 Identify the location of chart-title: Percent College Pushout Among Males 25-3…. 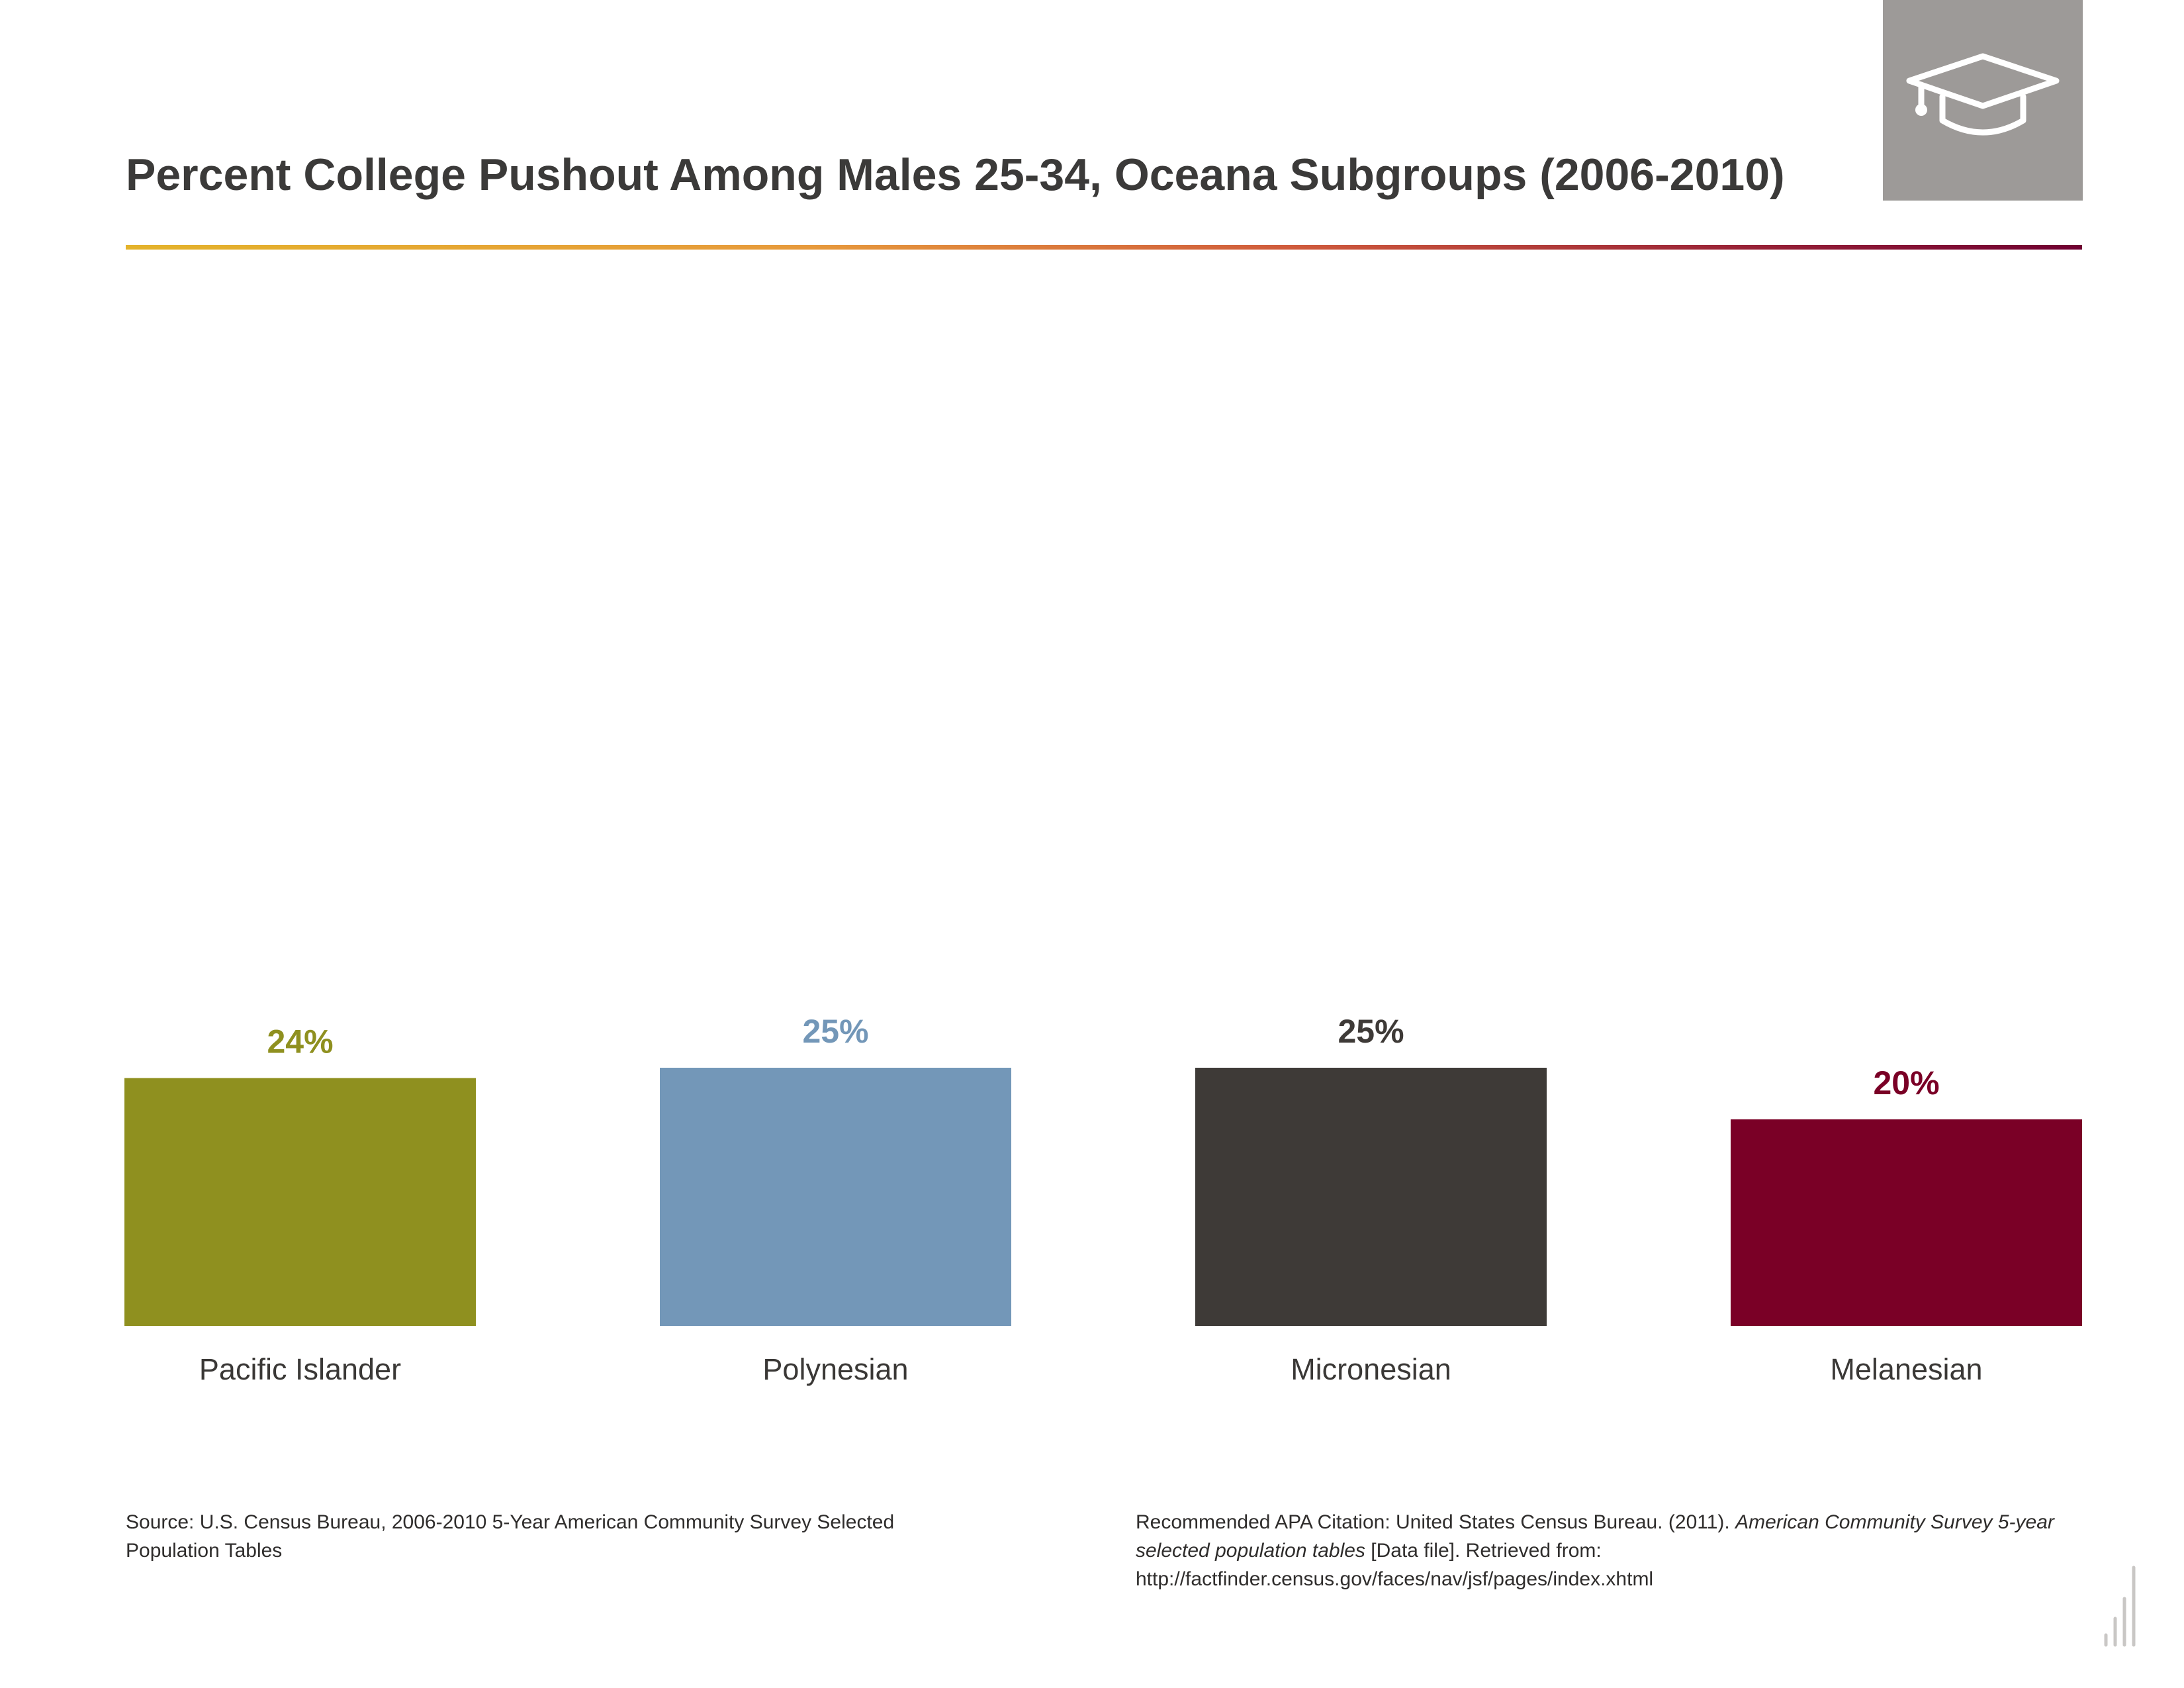
(956, 175).